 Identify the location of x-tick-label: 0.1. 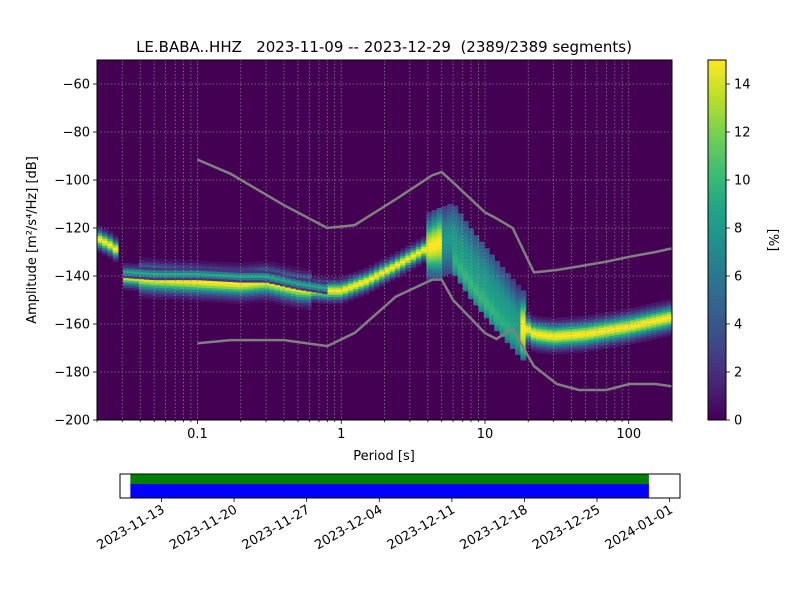
(197, 434).